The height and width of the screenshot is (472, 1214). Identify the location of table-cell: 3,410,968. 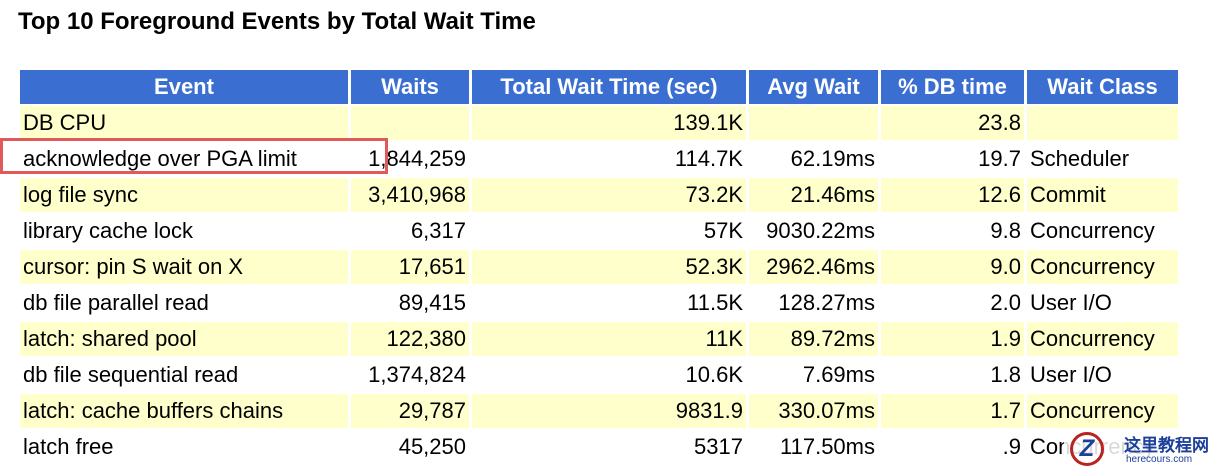
(410, 195).